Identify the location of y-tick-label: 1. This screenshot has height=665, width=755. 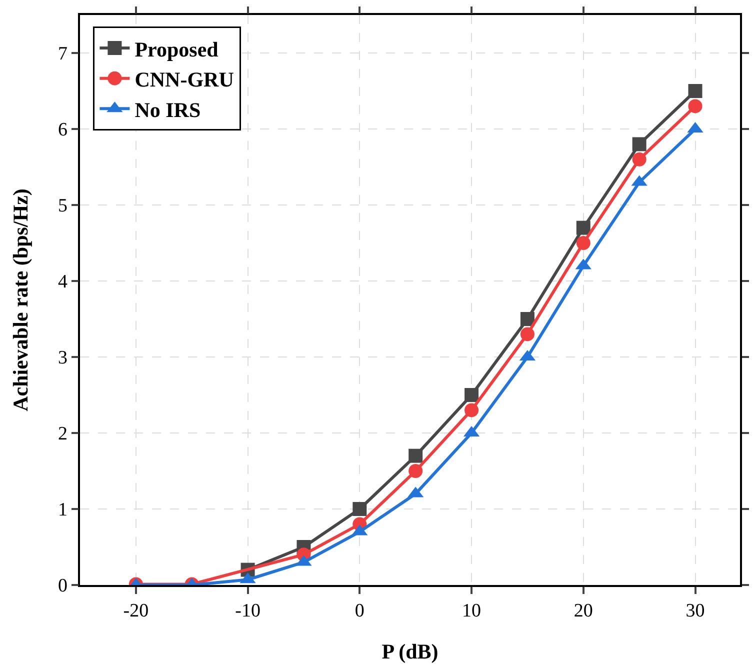
(63, 510).